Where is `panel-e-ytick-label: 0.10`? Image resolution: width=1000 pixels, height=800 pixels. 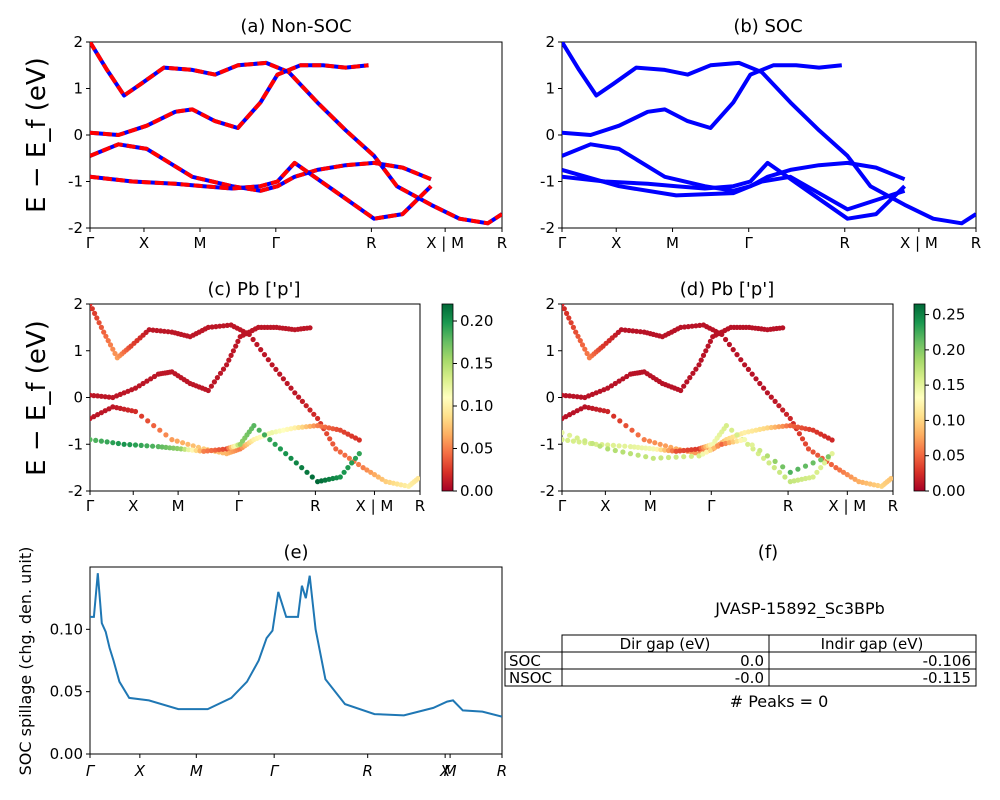 panel-e-ytick-label: 0.10 is located at coordinates (66, 629).